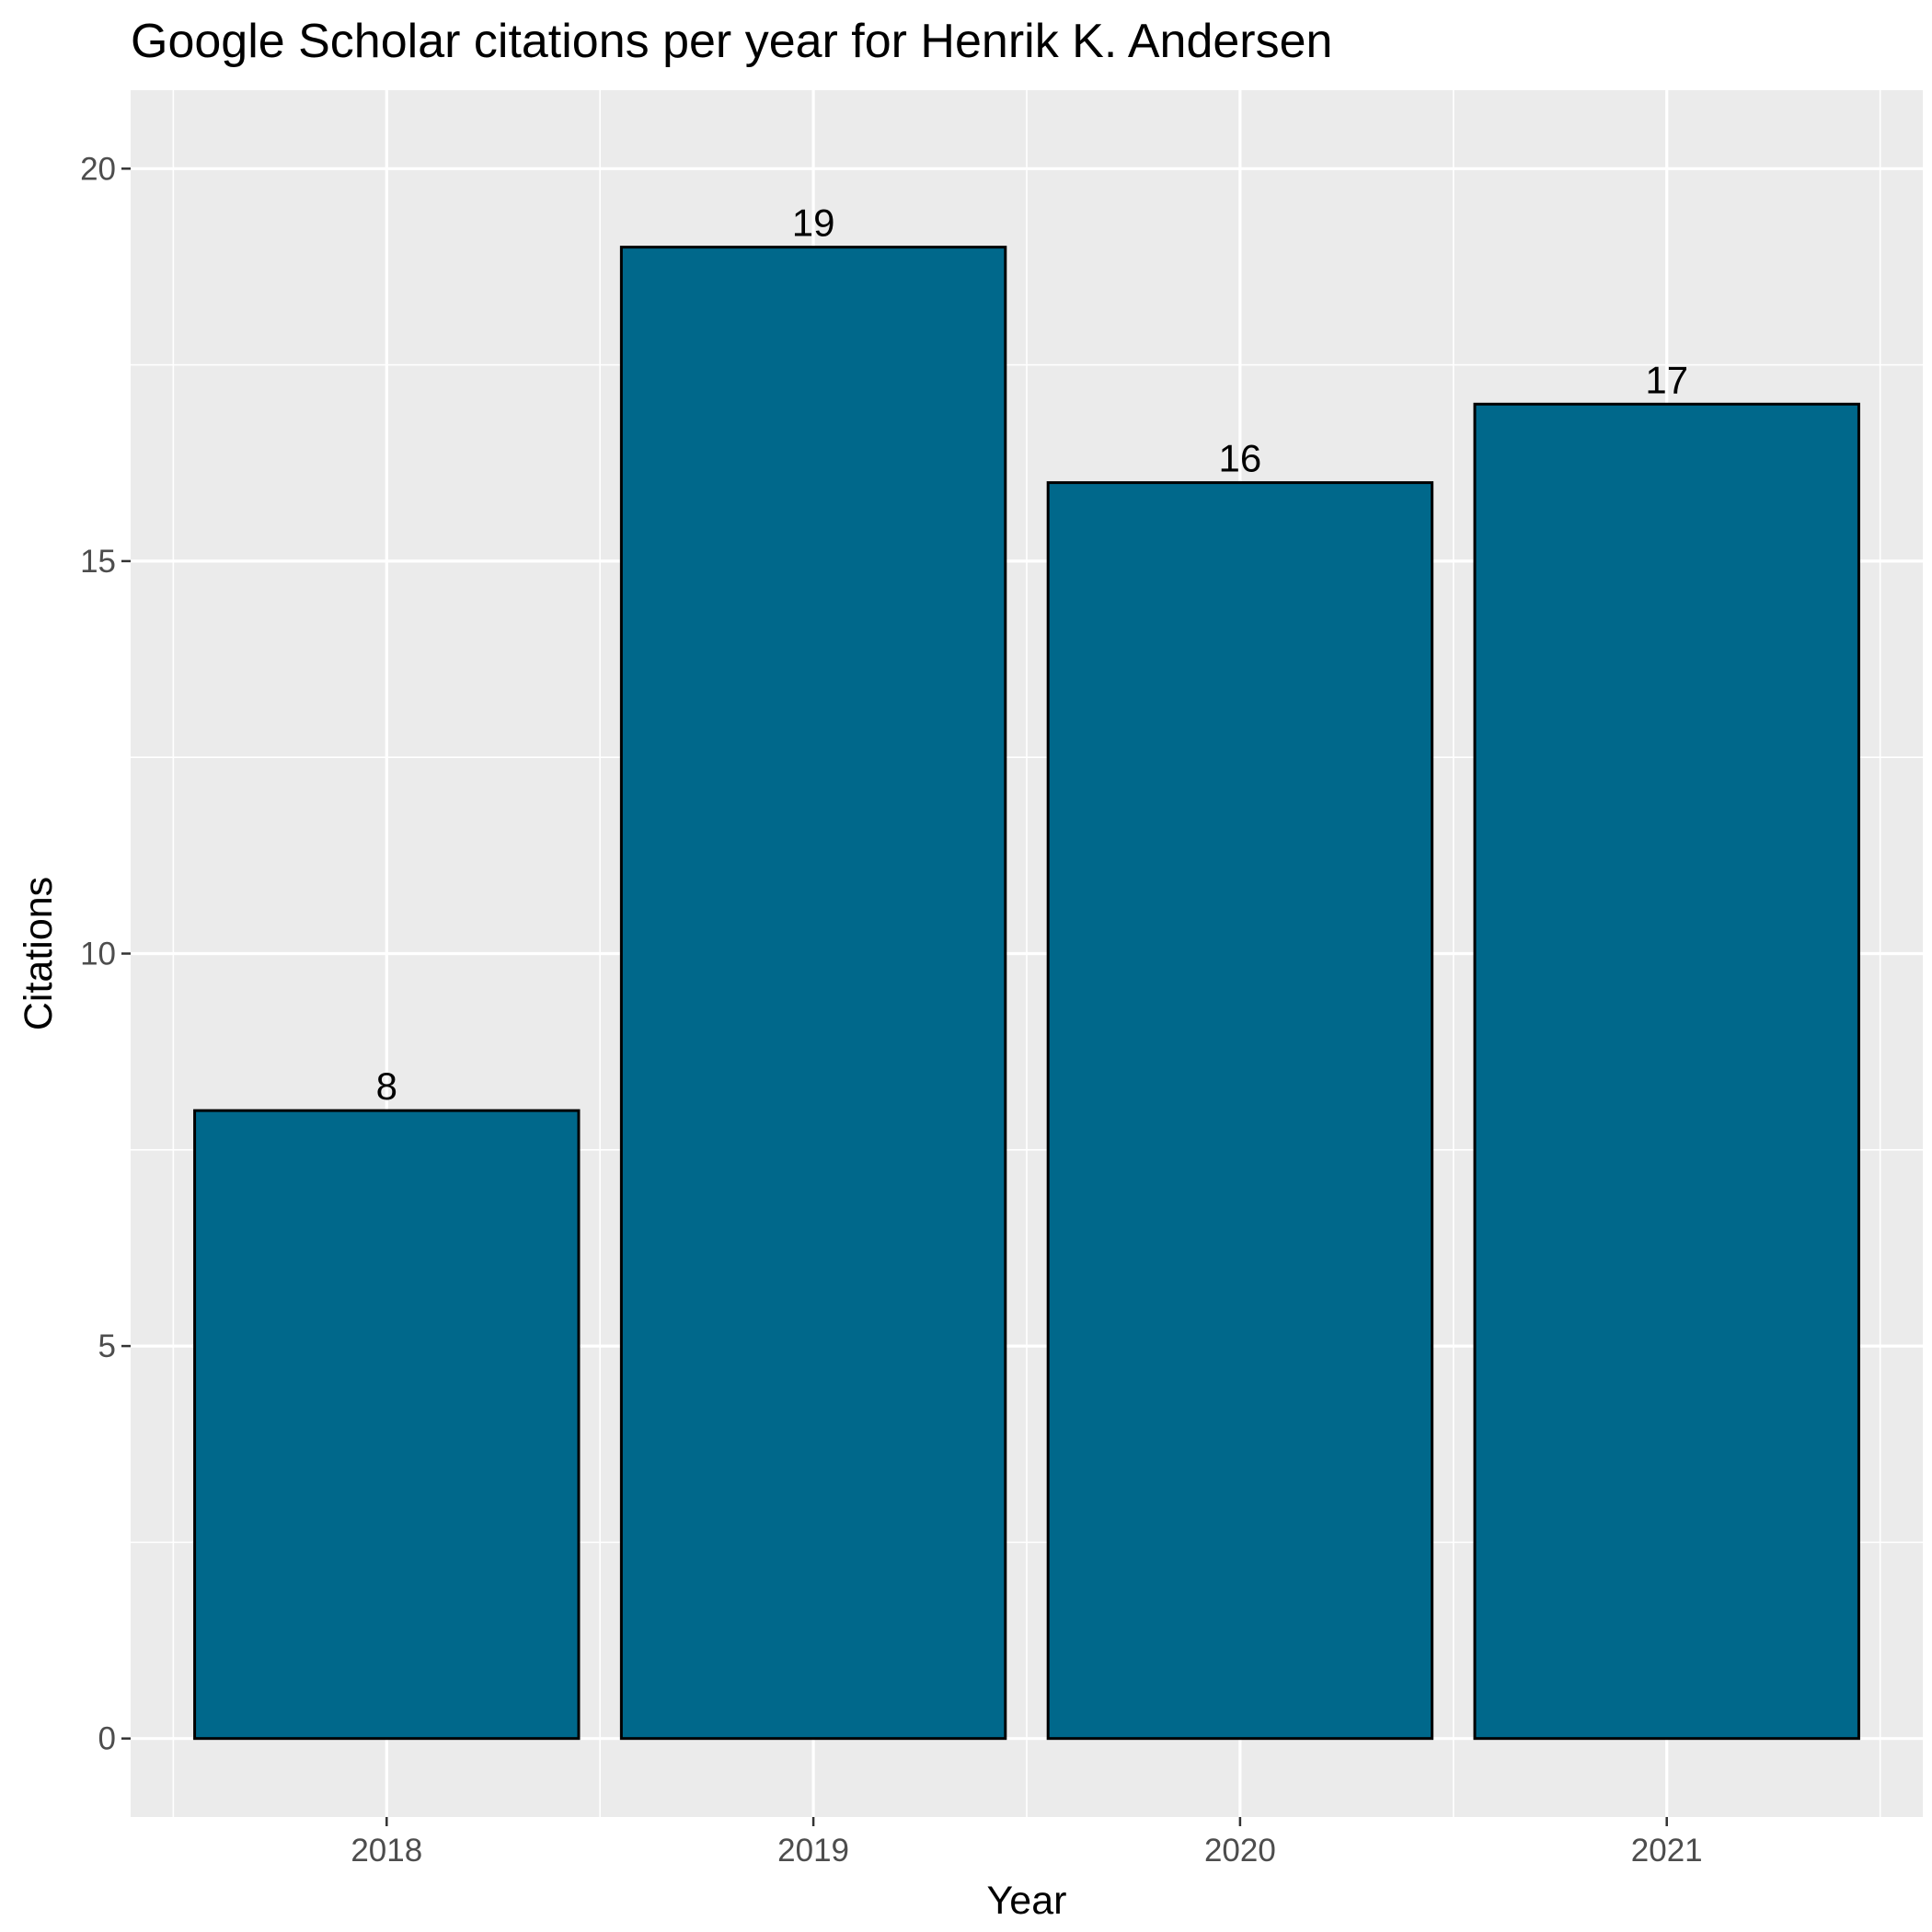 This screenshot has width=1932, height=1932. Describe the element at coordinates (1666, 379) in the screenshot. I see `data-label-2021: 17` at that location.